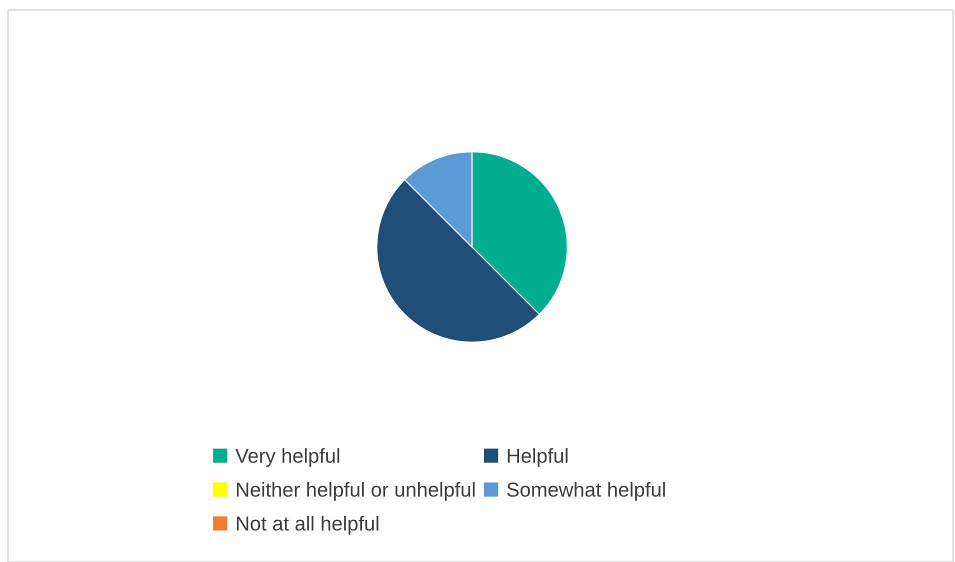 The width and height of the screenshot is (955, 562). What do you see at coordinates (586, 491) in the screenshot?
I see `legend-label: Somewhat helpful` at bounding box center [586, 491].